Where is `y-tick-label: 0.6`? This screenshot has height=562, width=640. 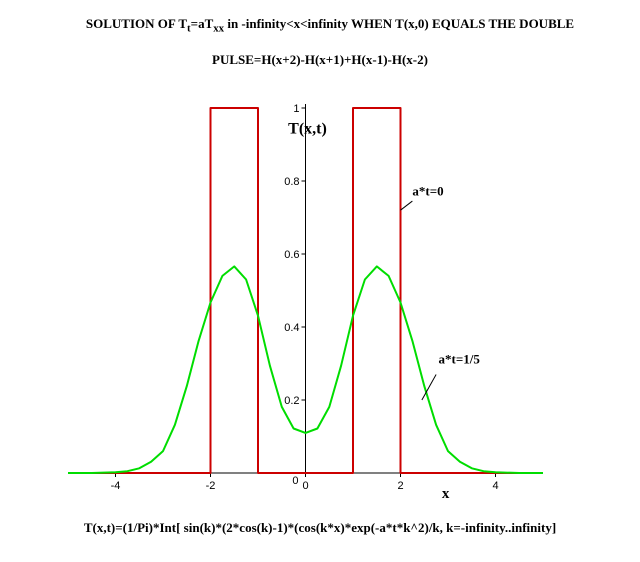
y-tick-label: 0.6 is located at coordinates (291, 255).